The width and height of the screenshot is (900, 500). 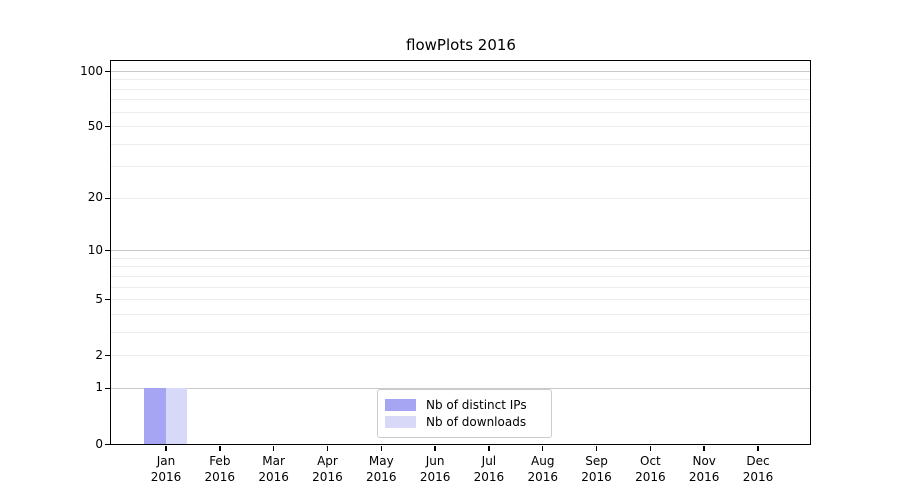 What do you see at coordinates (704, 448) in the screenshot?
I see `x-tick-mark-nov` at bounding box center [704, 448].